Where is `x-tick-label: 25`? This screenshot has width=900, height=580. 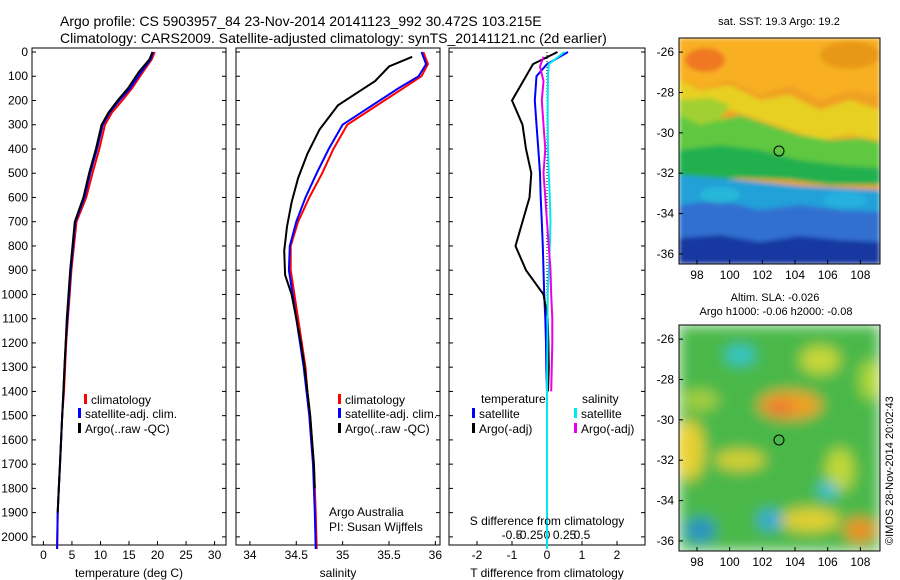
x-tick-label: 25 is located at coordinates (186, 555).